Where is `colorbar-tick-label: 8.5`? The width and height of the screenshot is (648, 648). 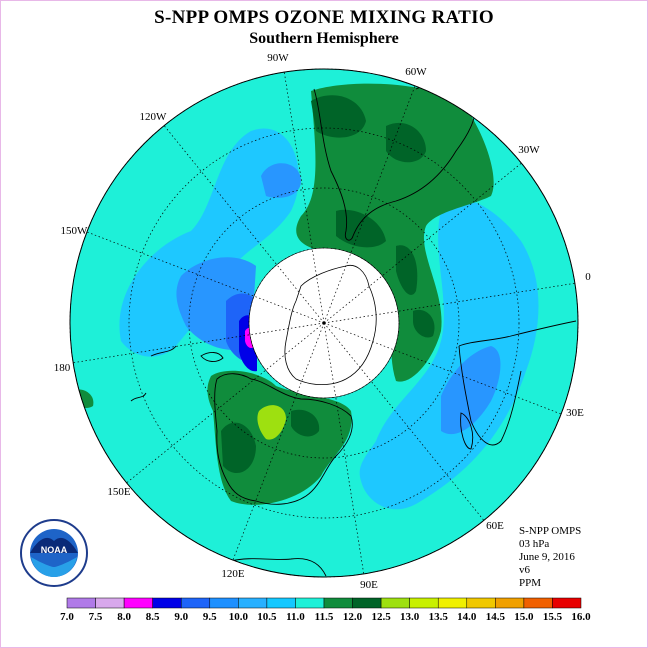
colorbar-tick-label: 8.5 is located at coordinates (153, 617).